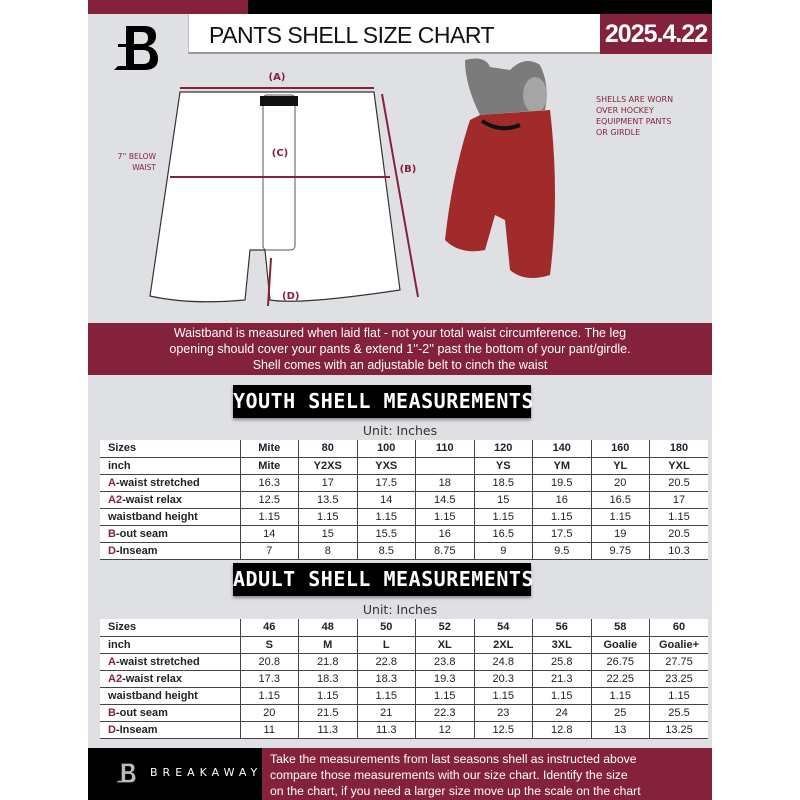 The image size is (800, 800). Describe the element at coordinates (400, 609) in the screenshot. I see `adult-unit-label: Unit: Inches` at that location.